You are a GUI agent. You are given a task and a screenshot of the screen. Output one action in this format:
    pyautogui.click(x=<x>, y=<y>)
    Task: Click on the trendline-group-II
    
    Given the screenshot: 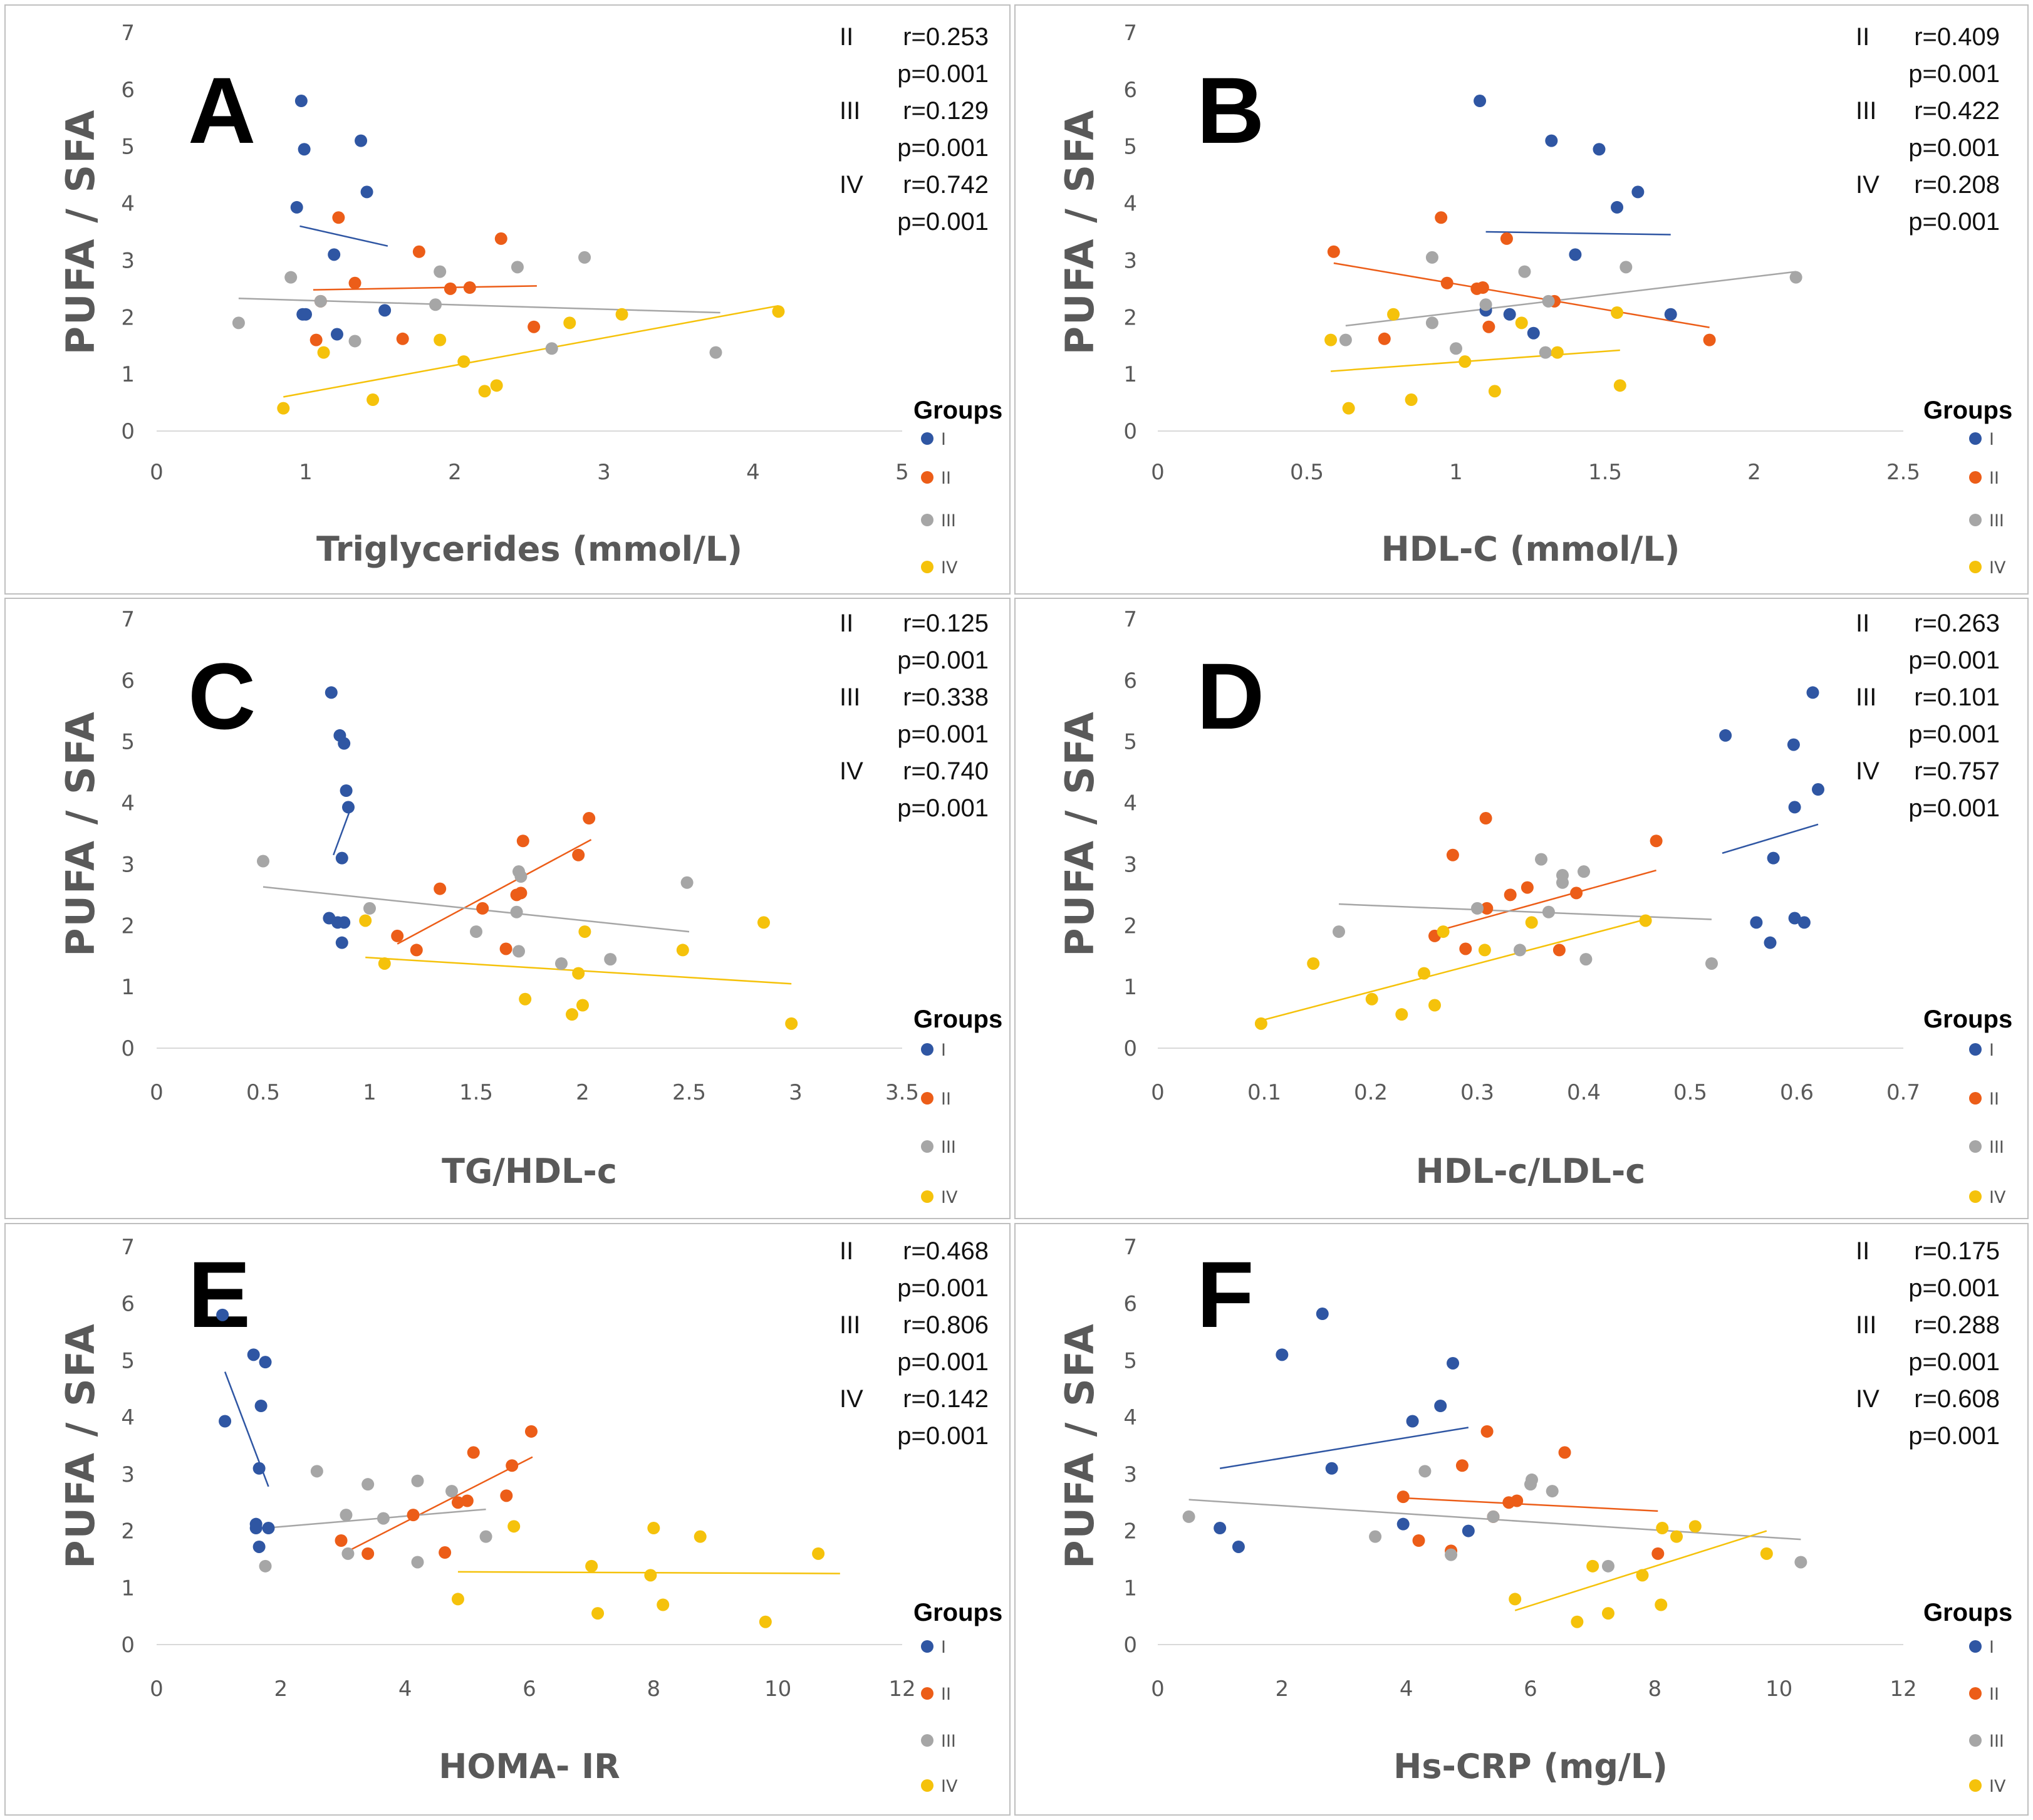 What is the action you would take?
    pyautogui.click(x=425, y=288)
    